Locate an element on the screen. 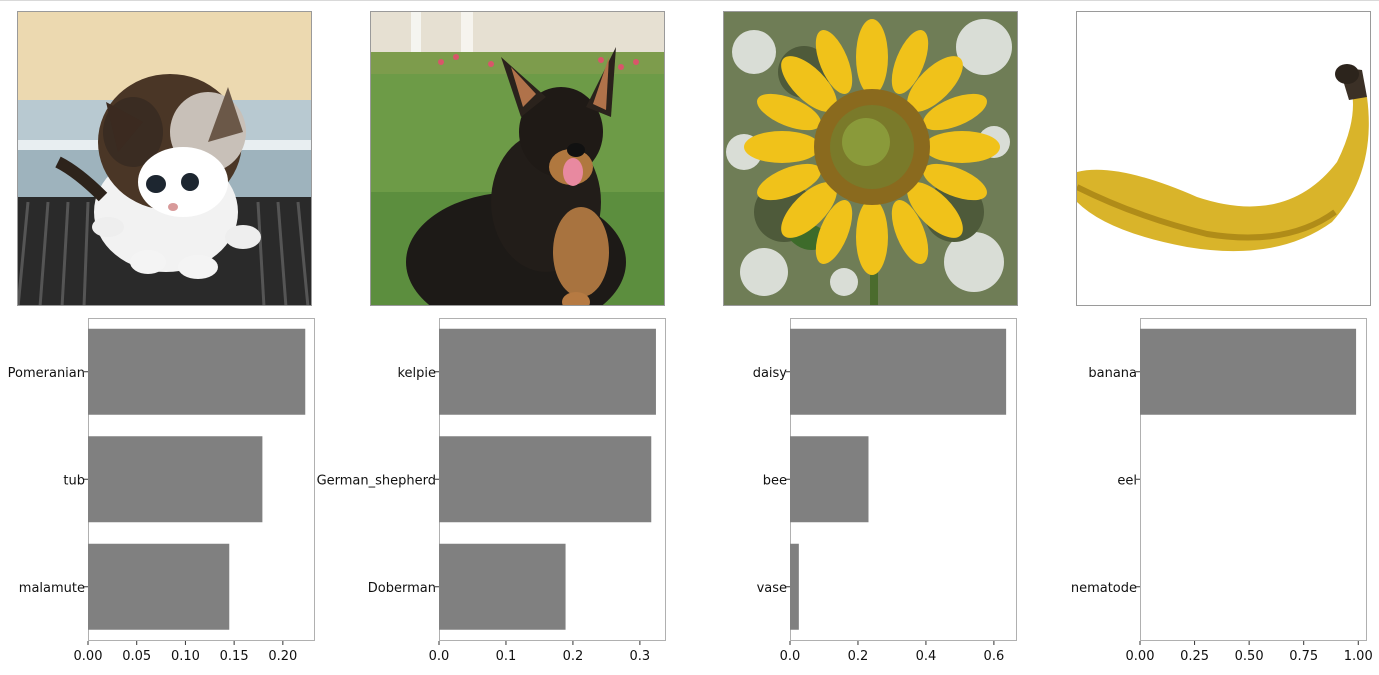 The height and width of the screenshot is (675, 1379). y-tick-label: kelpie is located at coordinates (416, 373).